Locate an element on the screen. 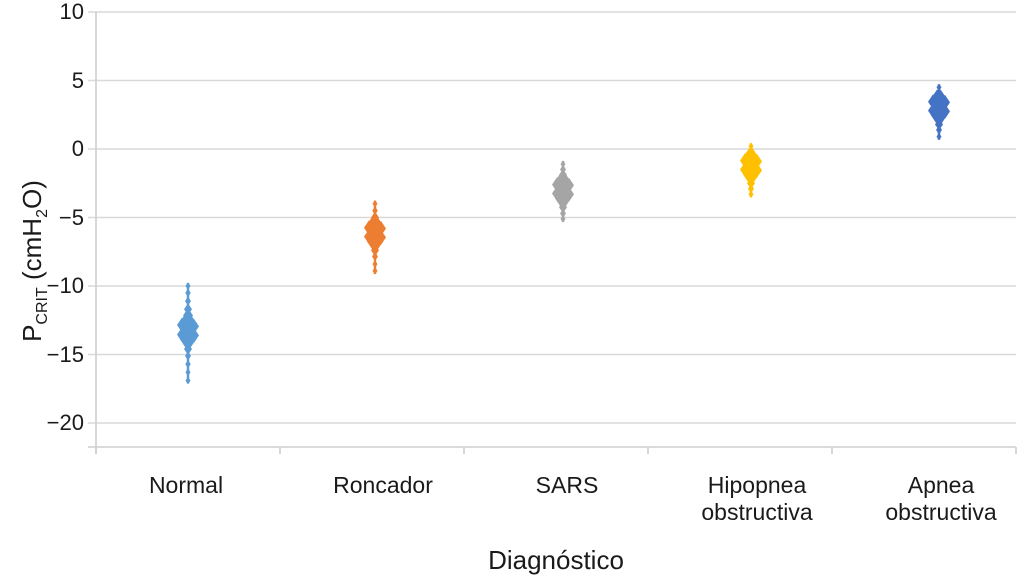 This screenshot has width=1024, height=582. x-category-label-line: Normal is located at coordinates (186, 485).